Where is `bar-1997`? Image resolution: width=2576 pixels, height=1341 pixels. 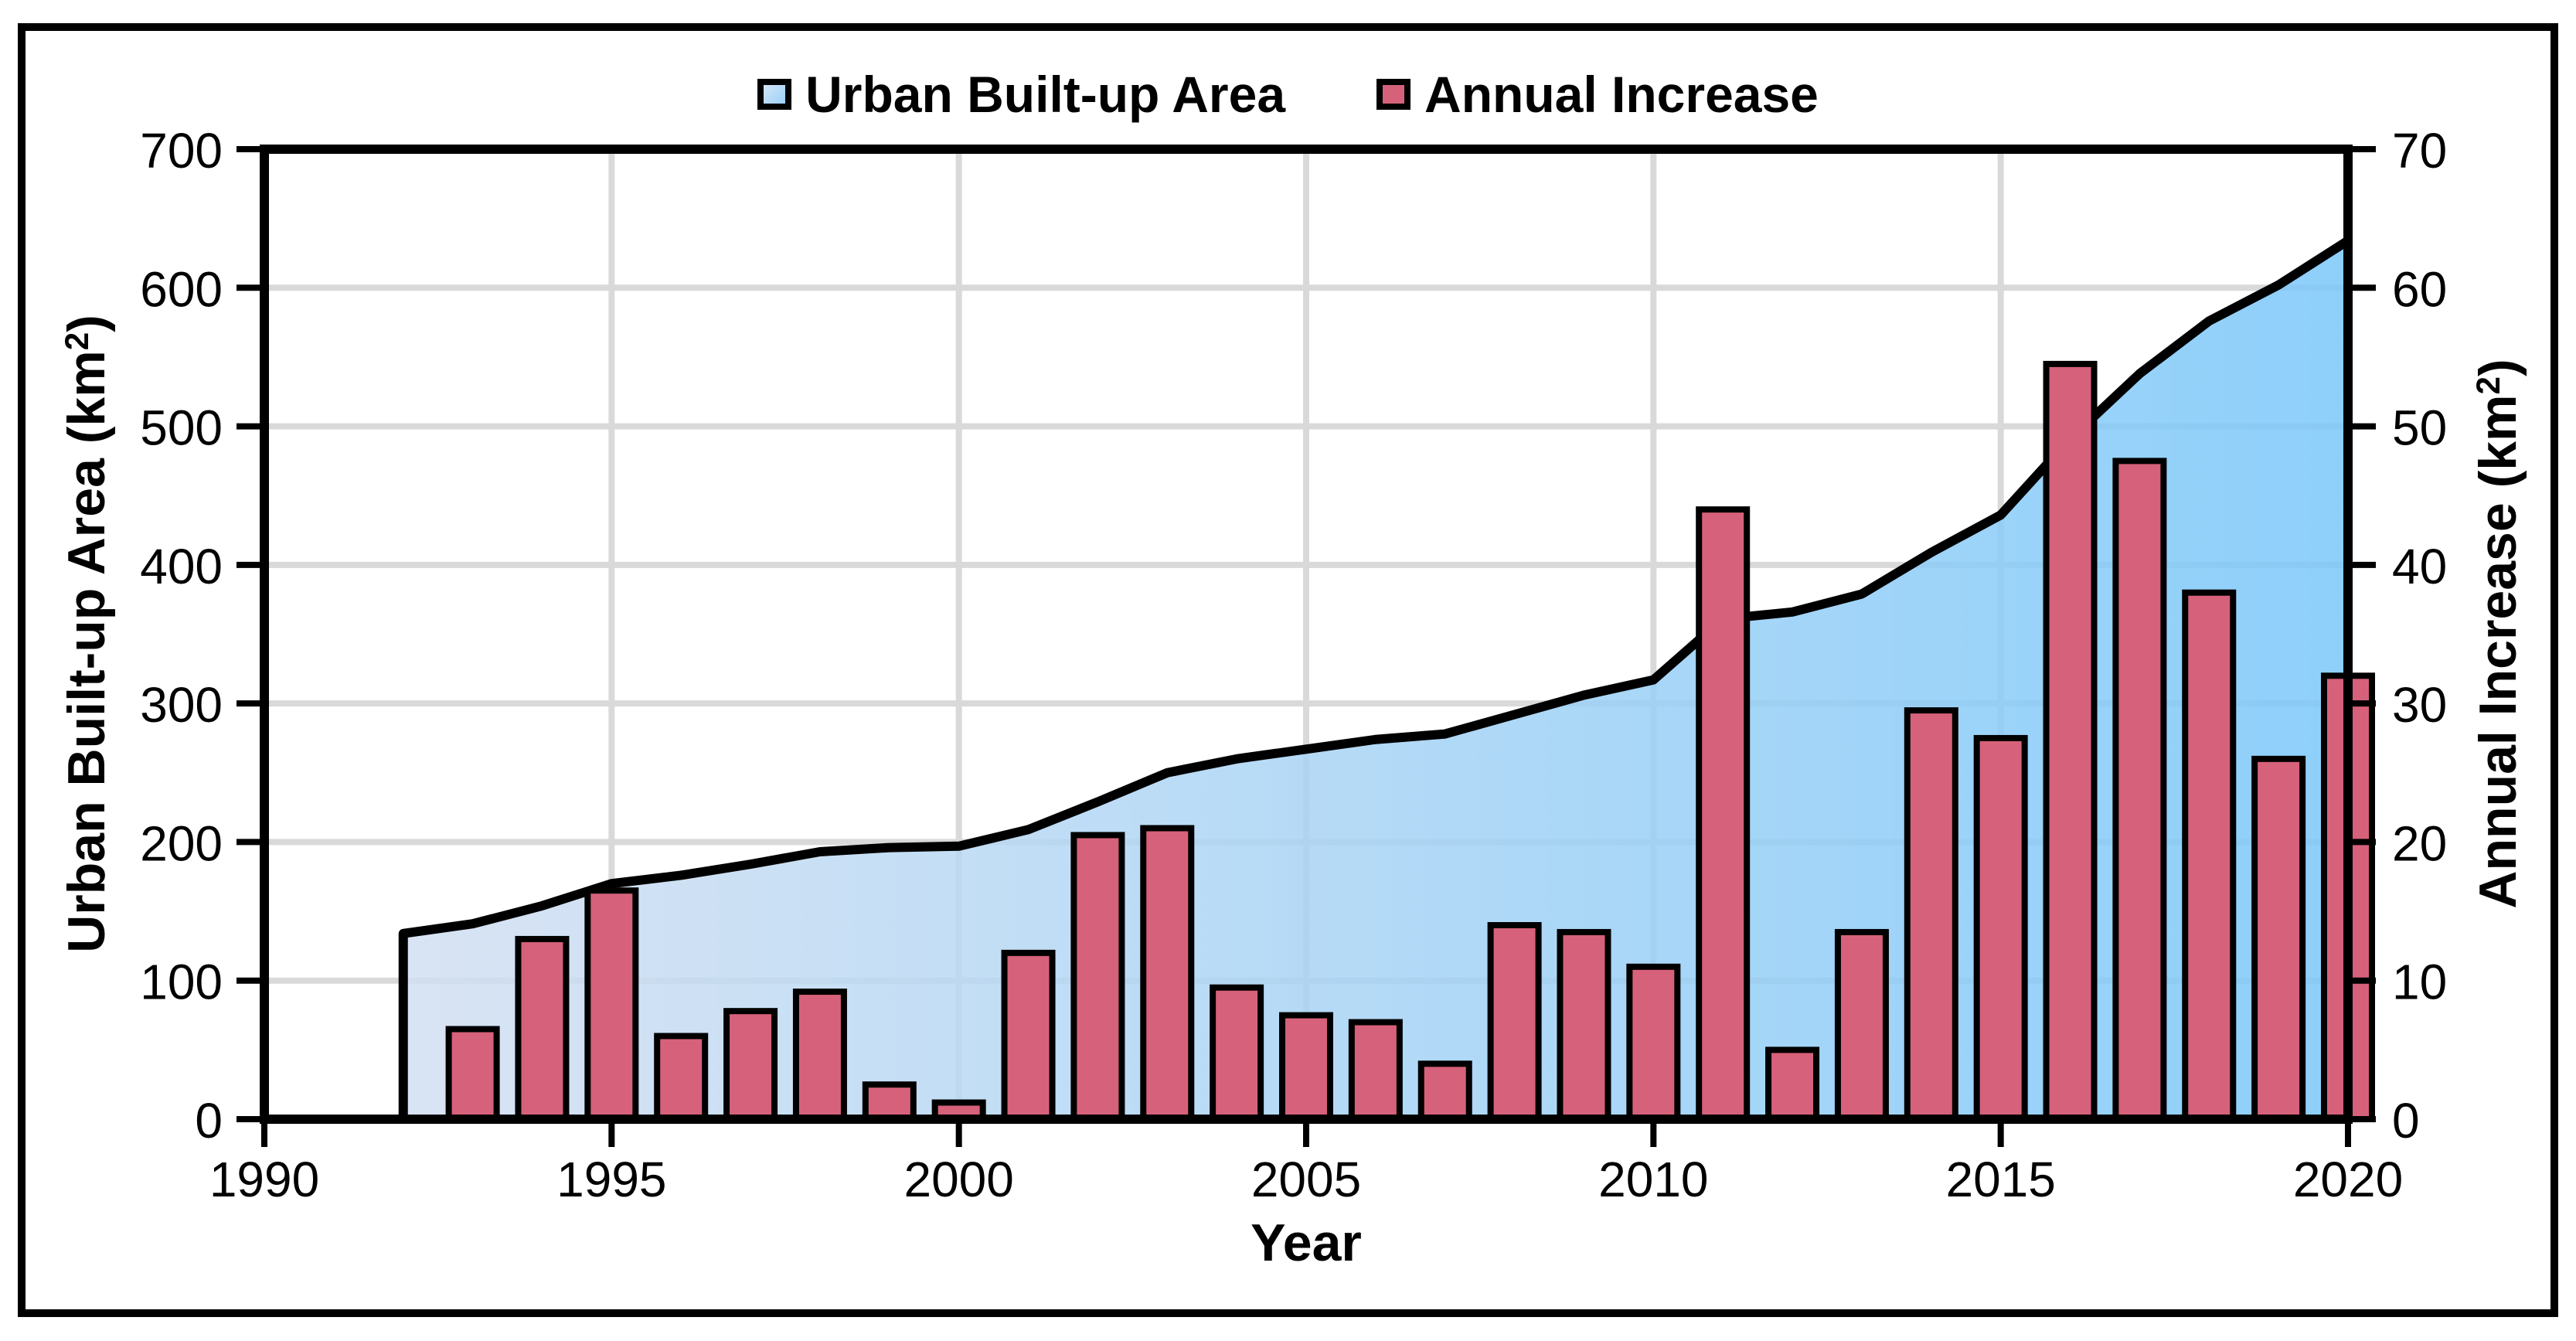 bar-1997 is located at coordinates (750, 1065).